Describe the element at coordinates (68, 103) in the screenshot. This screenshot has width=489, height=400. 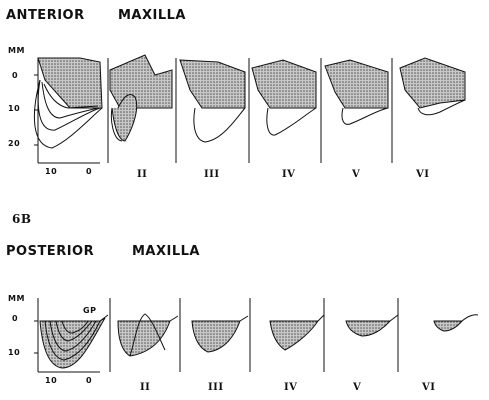
I see `anterior-panel-i` at that location.